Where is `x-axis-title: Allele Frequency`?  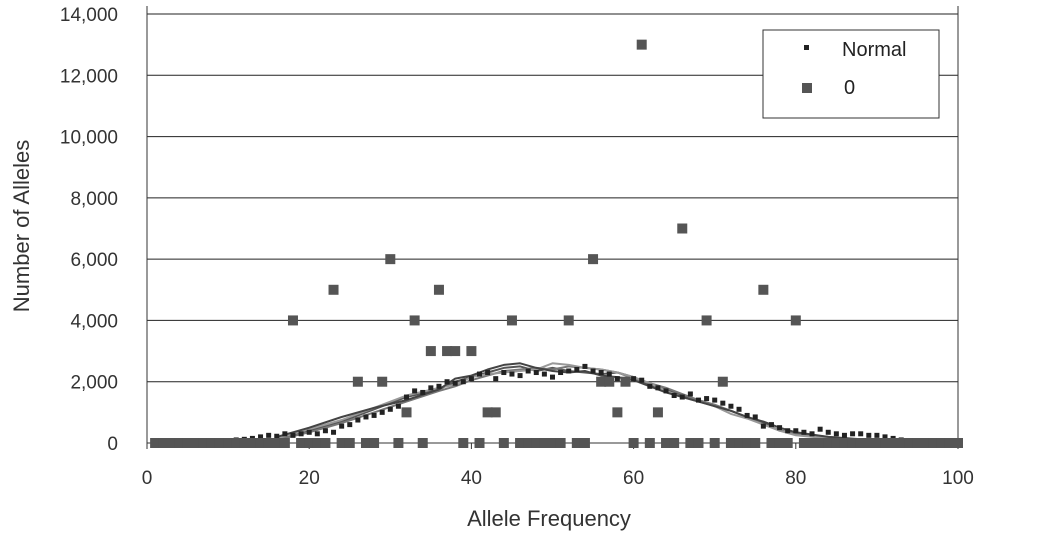
x-axis-title: Allele Frequency is located at coordinates (549, 518).